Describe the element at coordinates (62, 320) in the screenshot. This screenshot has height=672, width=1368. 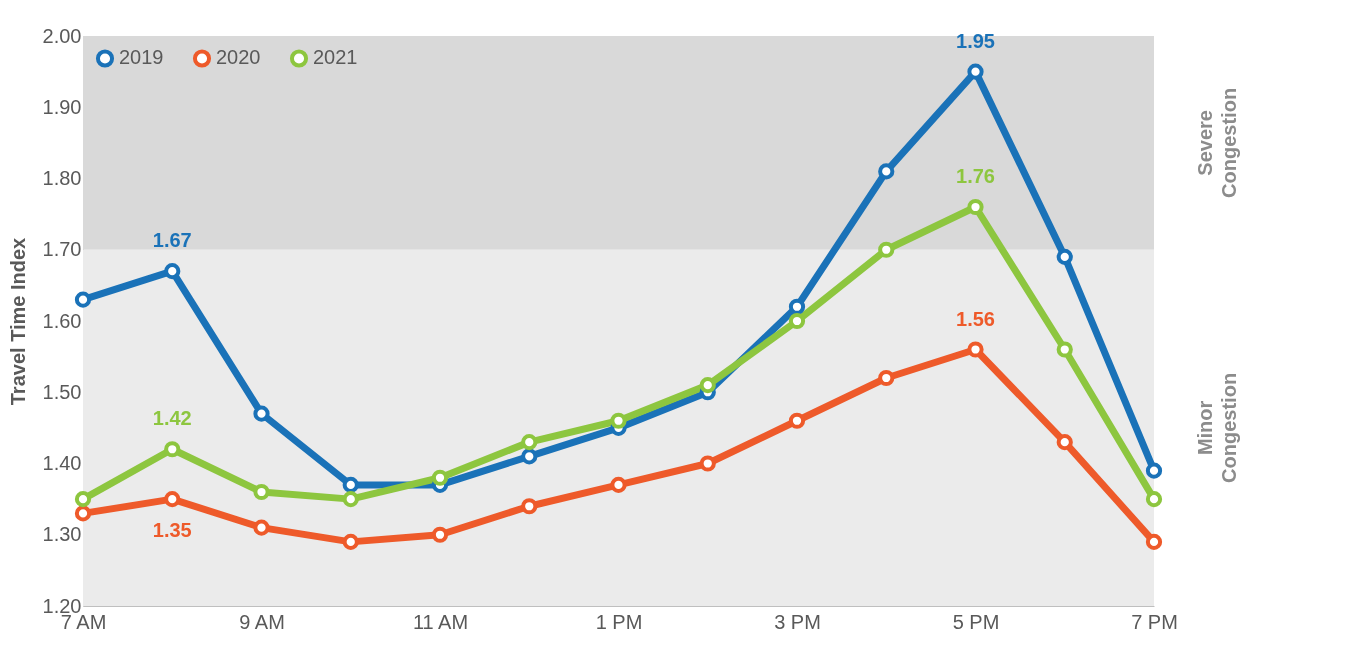
I see `y-tick-label: 1.60` at that location.